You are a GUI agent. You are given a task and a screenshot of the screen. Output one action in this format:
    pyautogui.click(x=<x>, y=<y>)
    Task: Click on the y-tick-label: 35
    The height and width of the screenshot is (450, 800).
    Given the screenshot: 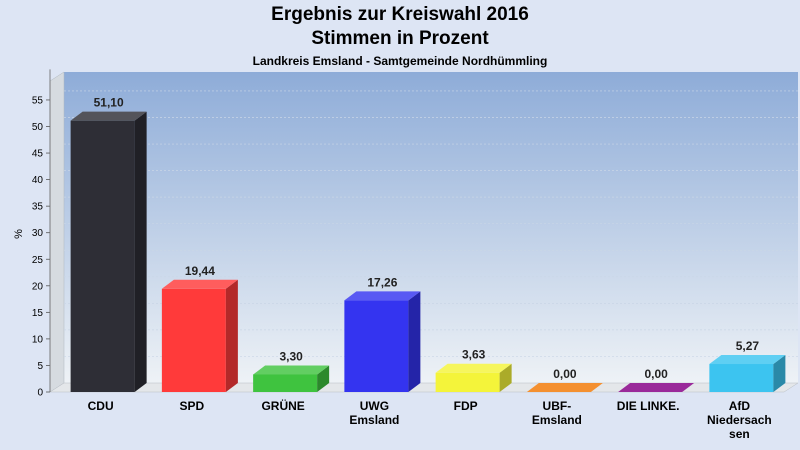 What is the action you would take?
    pyautogui.click(x=38, y=207)
    